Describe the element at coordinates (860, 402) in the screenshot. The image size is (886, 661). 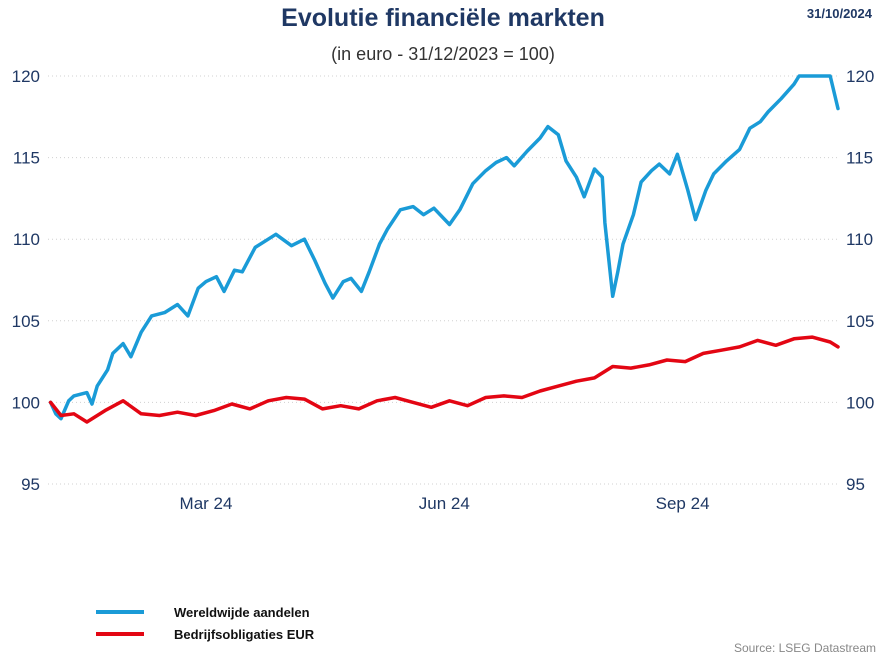
I see `y-tick-right-100: 100` at that location.